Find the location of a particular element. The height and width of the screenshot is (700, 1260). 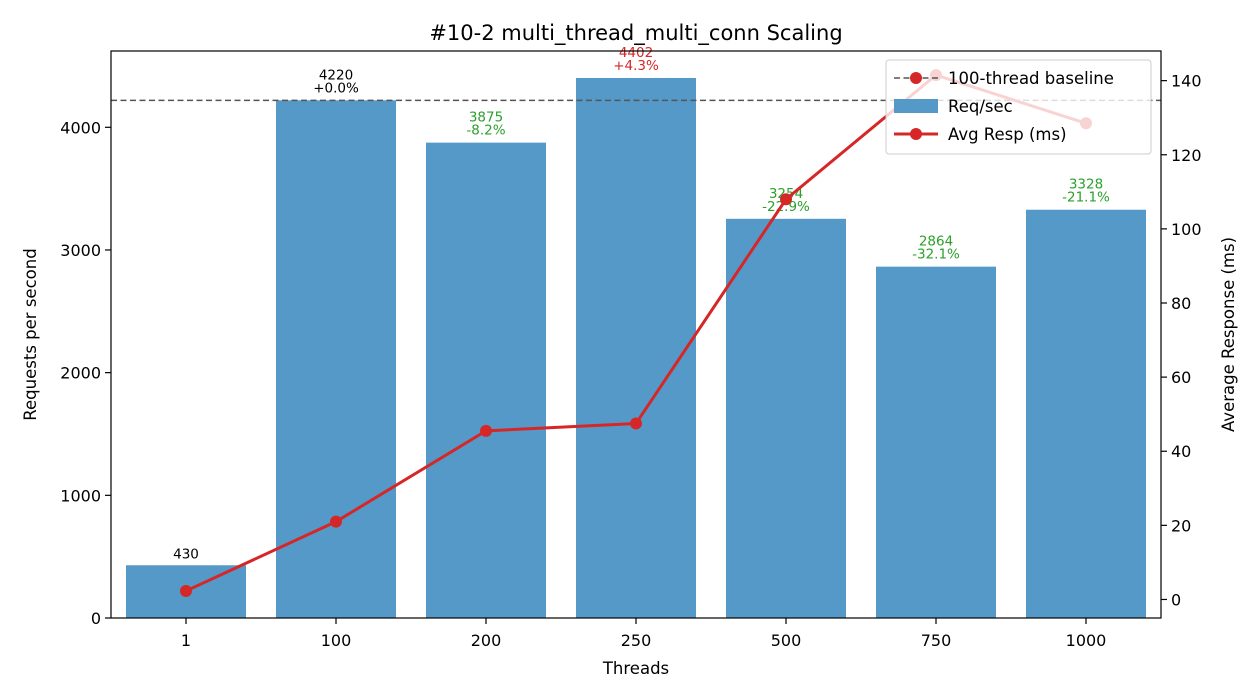

x-tick-label: 100 is located at coordinates (336, 640).